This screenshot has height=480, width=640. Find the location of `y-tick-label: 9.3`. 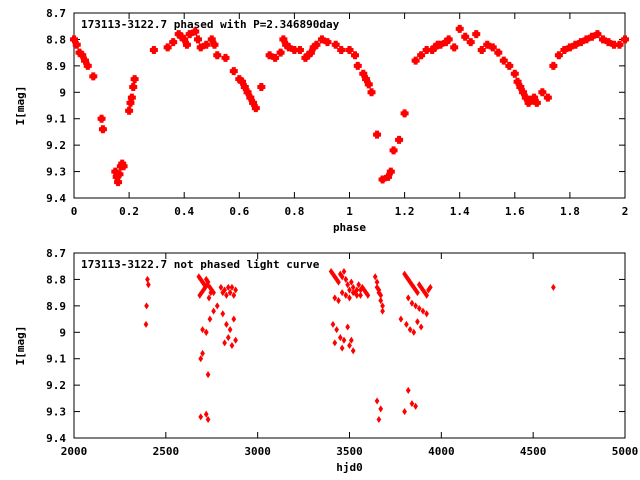

y-tick-label: 9.3 is located at coordinates (56, 172).